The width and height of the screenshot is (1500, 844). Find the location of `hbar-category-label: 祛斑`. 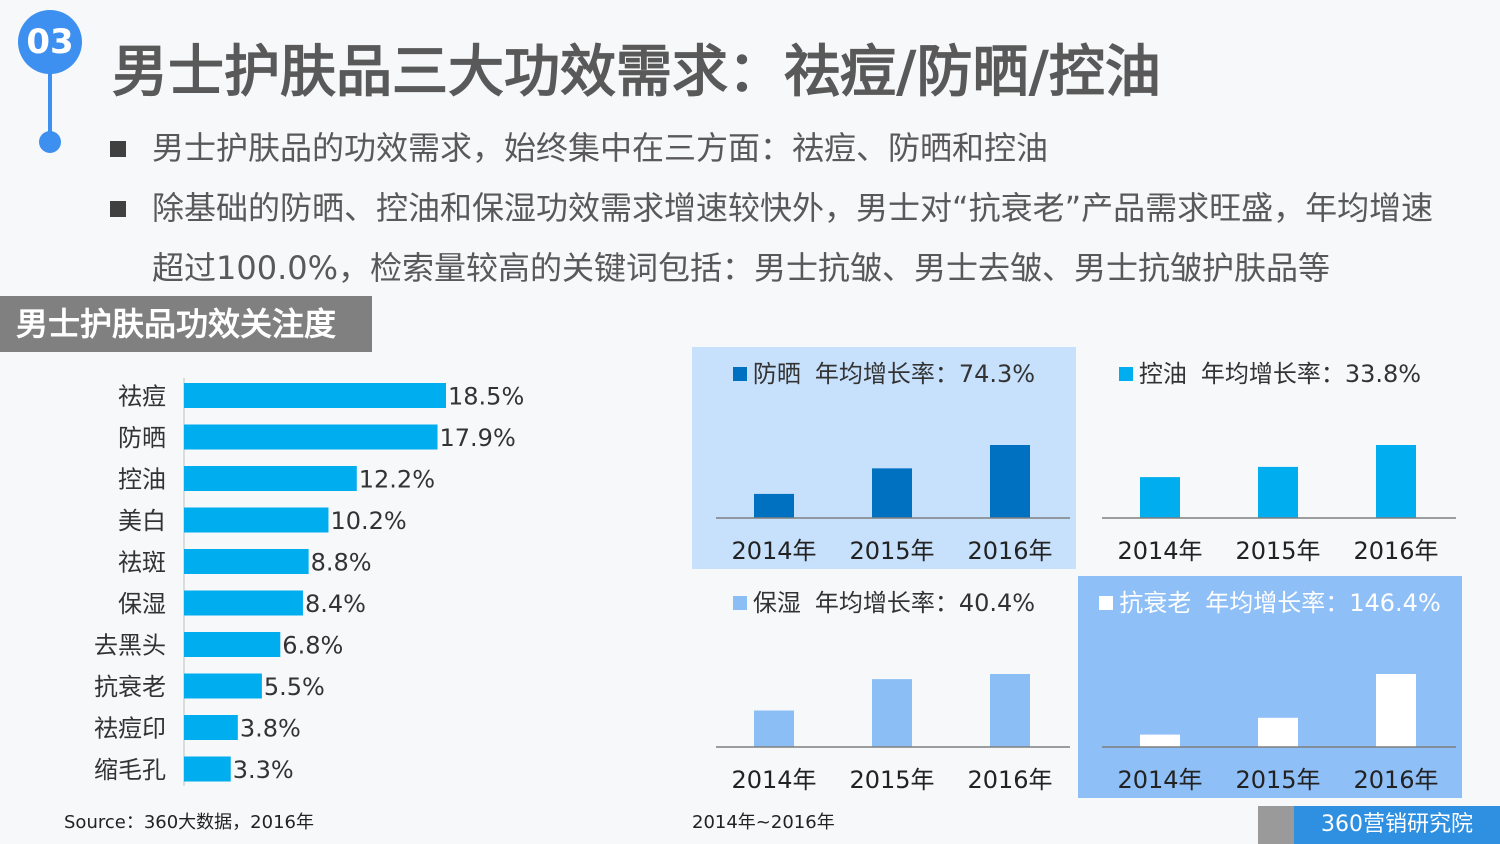

hbar-category-label: 祛斑 is located at coordinates (142, 563).